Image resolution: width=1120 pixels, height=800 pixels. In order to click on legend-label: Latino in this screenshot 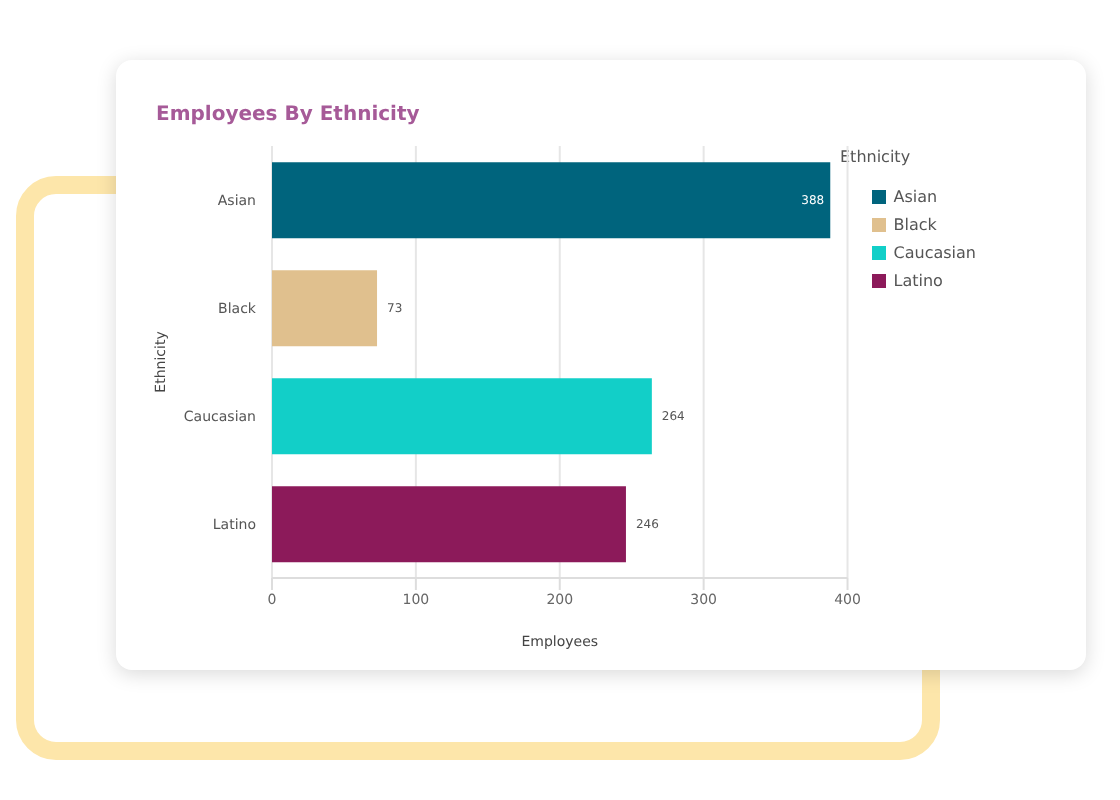, I will do `click(918, 281)`.